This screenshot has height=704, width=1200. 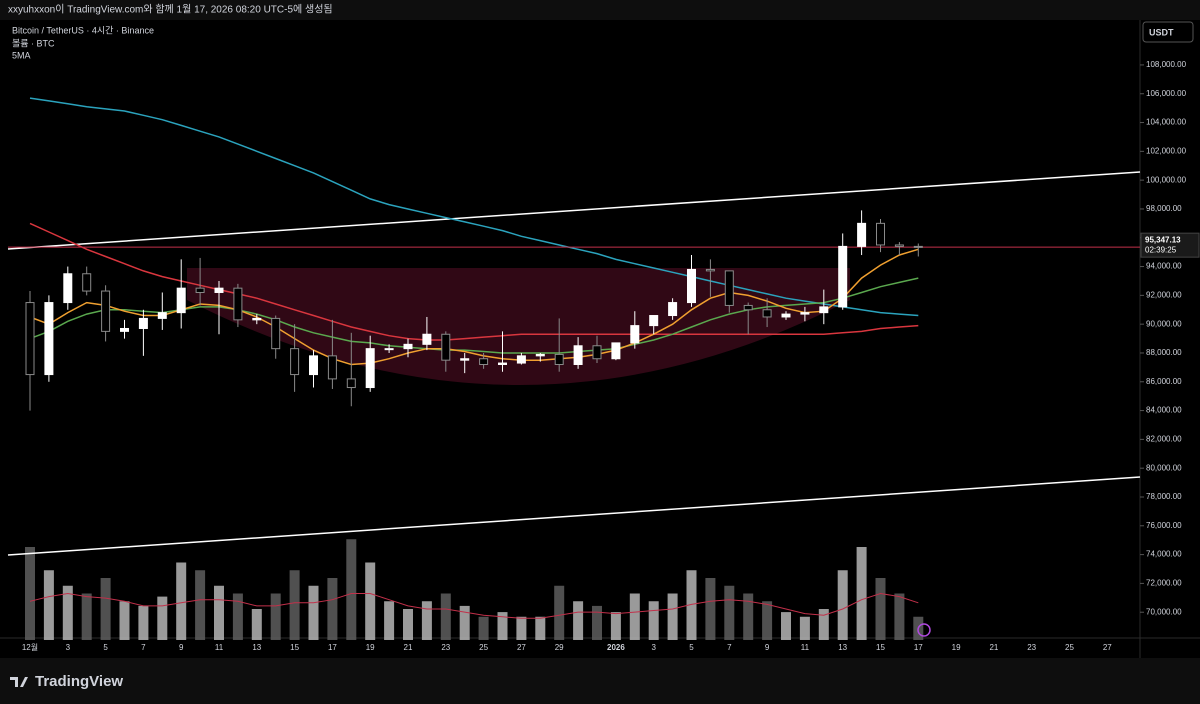 I want to click on x-tick-label: 17, so click(x=332, y=647).